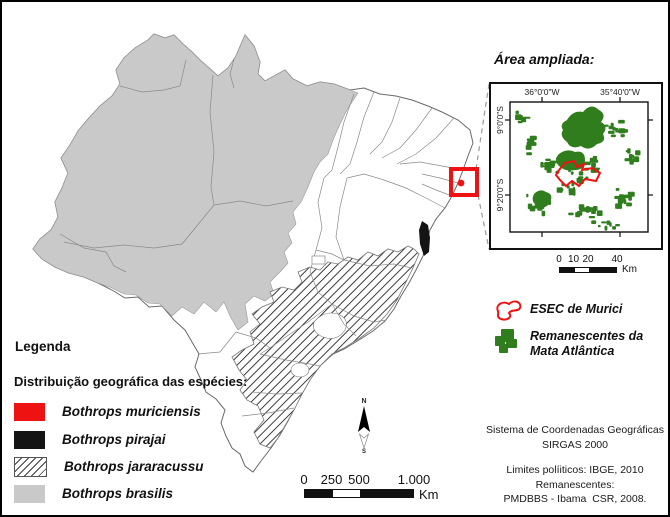  Describe the element at coordinates (364, 401) in the screenshot. I see `north-label: N` at that location.